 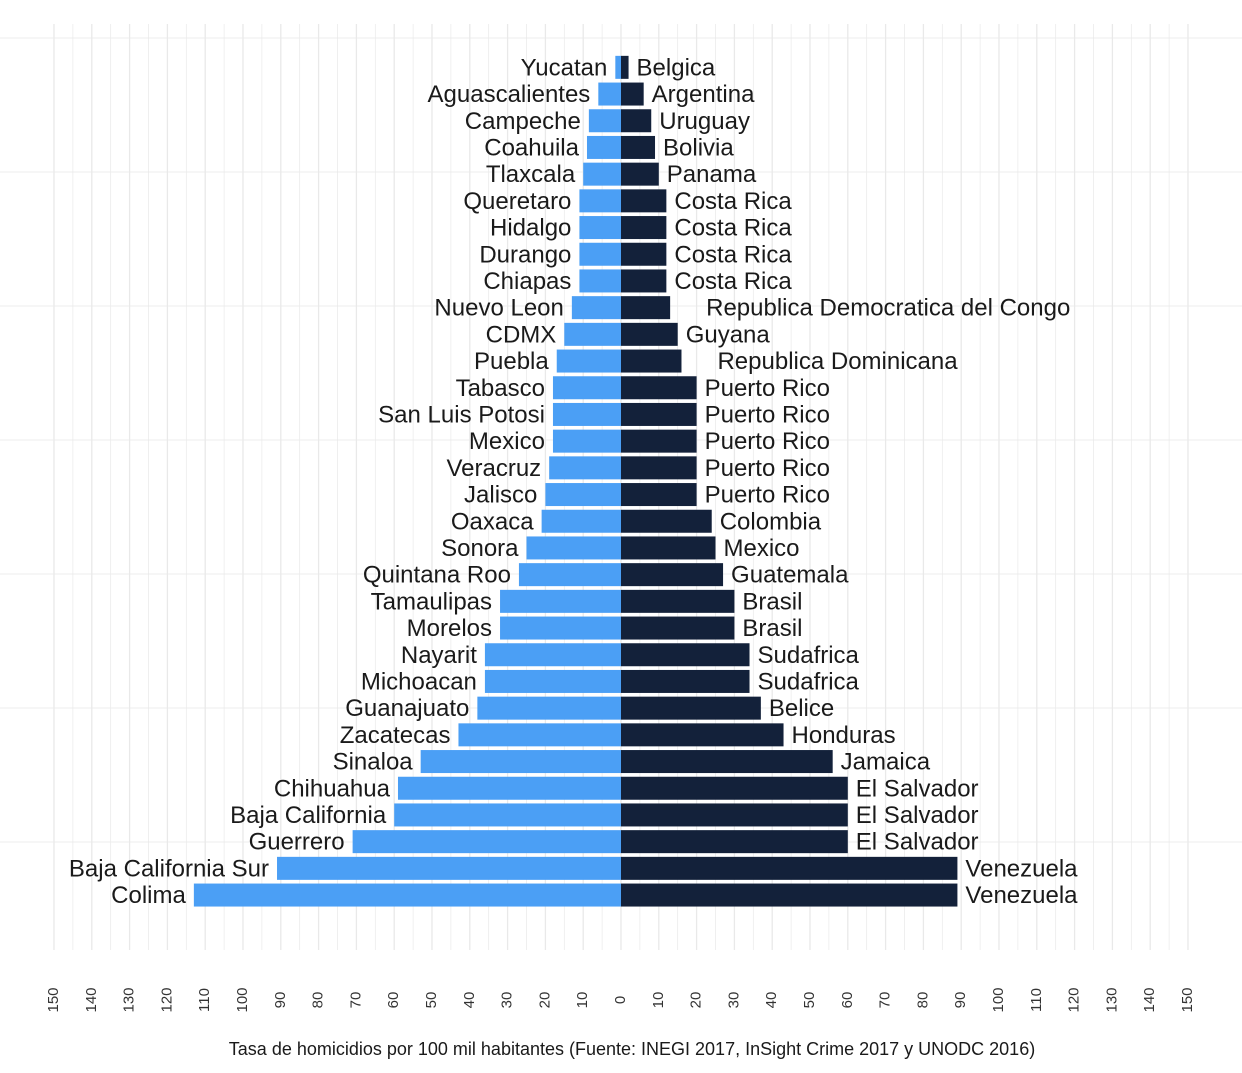 I want to click on x-tick-label: 150, so click(x=53, y=999).